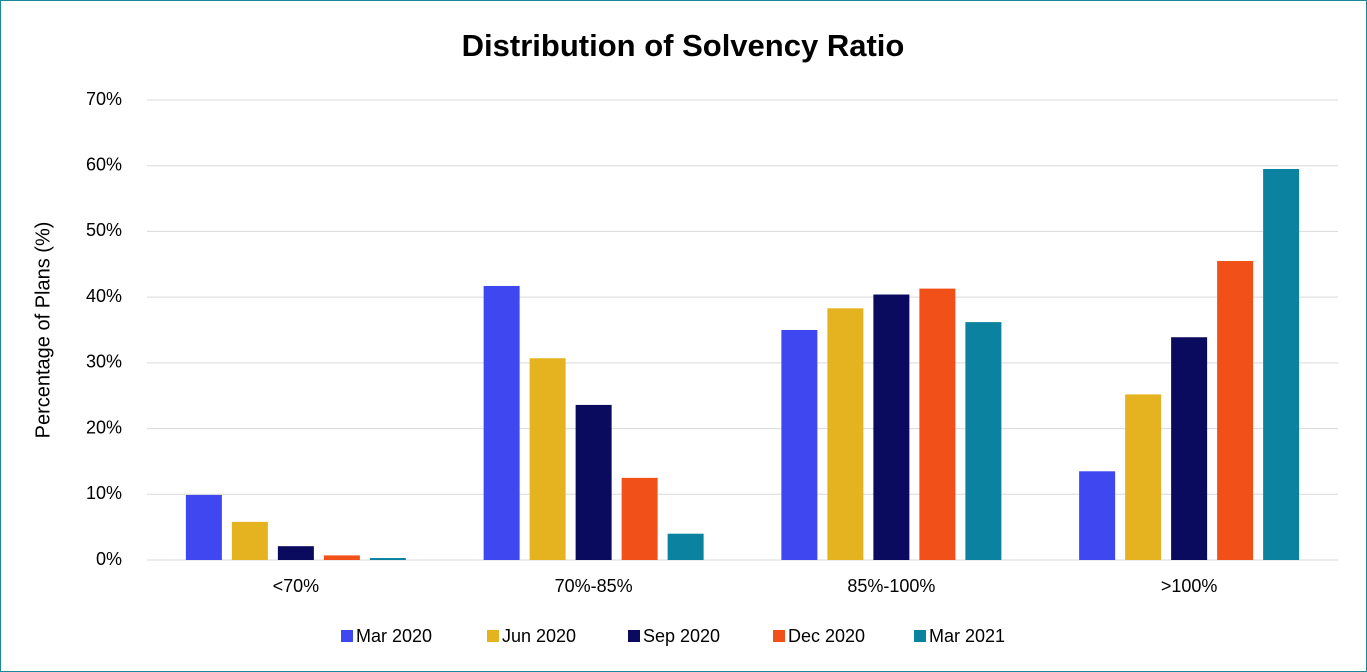  I want to click on y-tick-label: 30%, so click(104, 362).